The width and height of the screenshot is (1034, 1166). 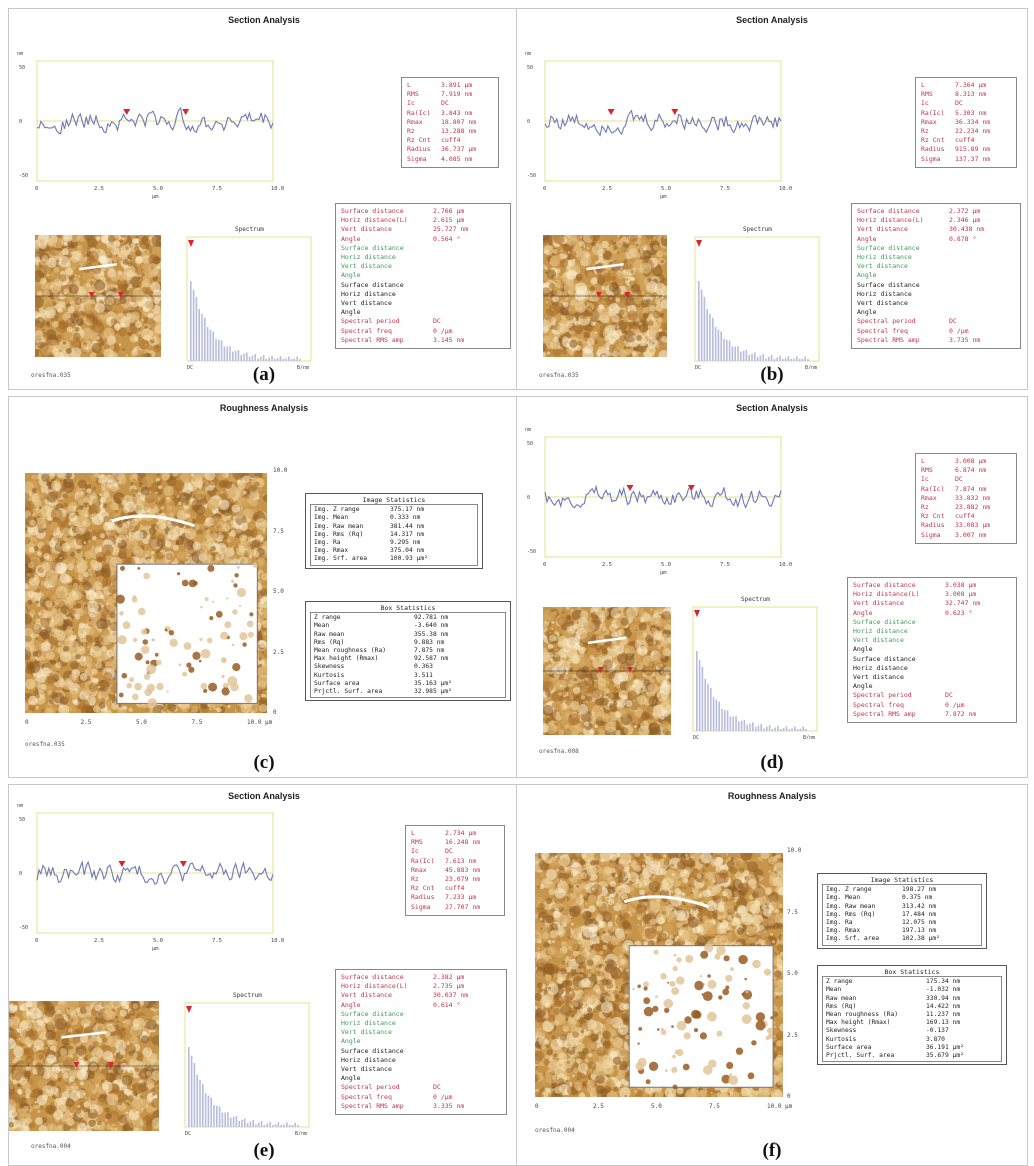 I want to click on stat-value: 14.422 nm, so click(x=962, y=1007).